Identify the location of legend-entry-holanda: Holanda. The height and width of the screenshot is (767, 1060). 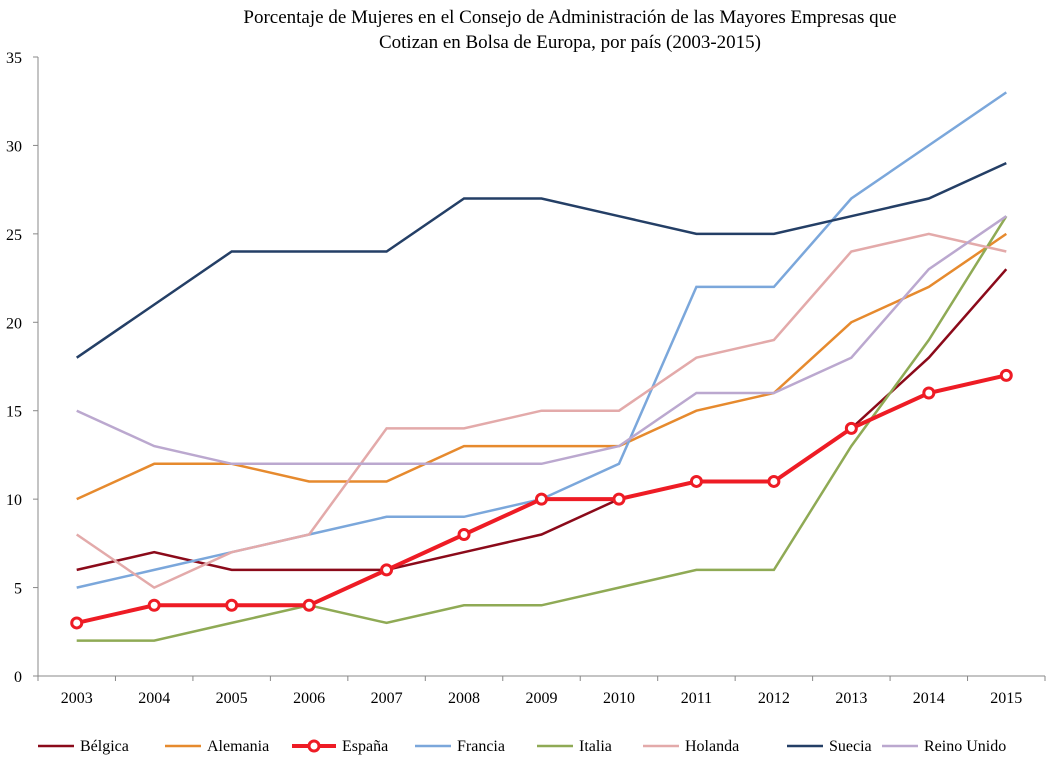
(691, 746).